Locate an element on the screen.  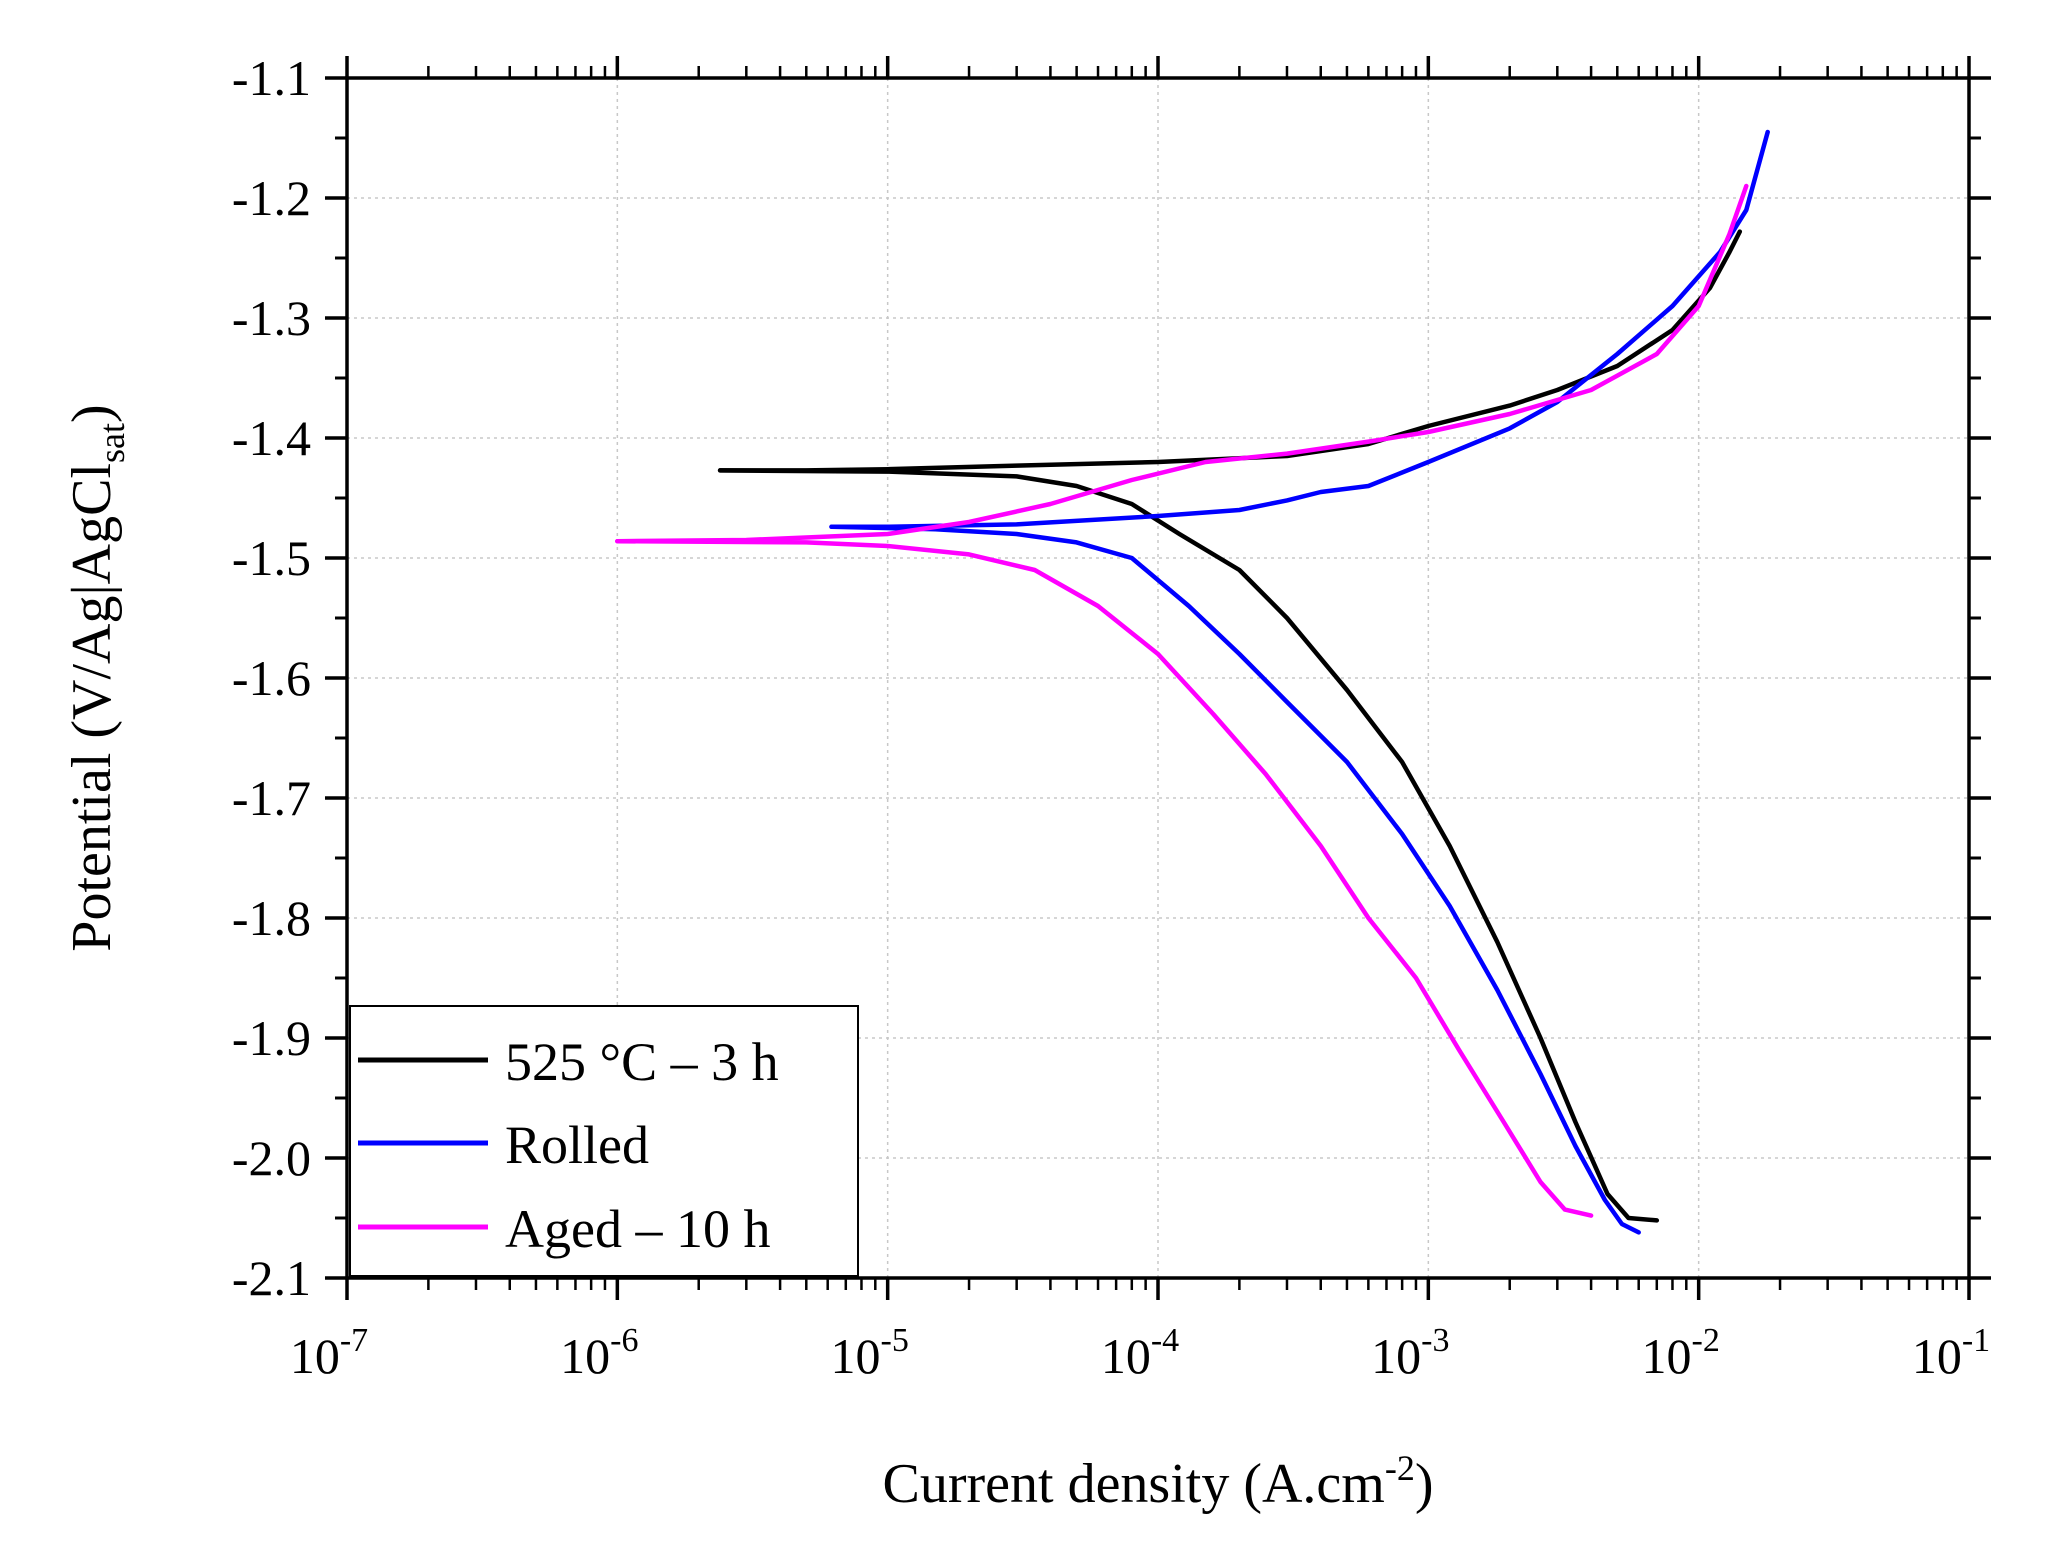
series-rolled-anodic-line is located at coordinates (1299, 329).